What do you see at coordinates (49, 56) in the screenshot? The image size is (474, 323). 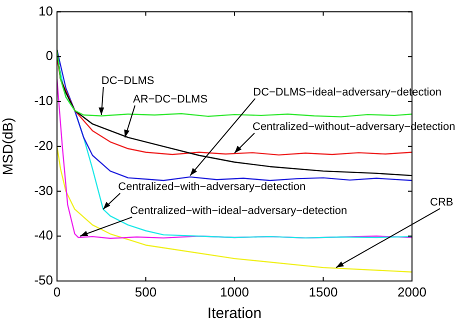 I see `y-tick-label: 0` at bounding box center [49, 56].